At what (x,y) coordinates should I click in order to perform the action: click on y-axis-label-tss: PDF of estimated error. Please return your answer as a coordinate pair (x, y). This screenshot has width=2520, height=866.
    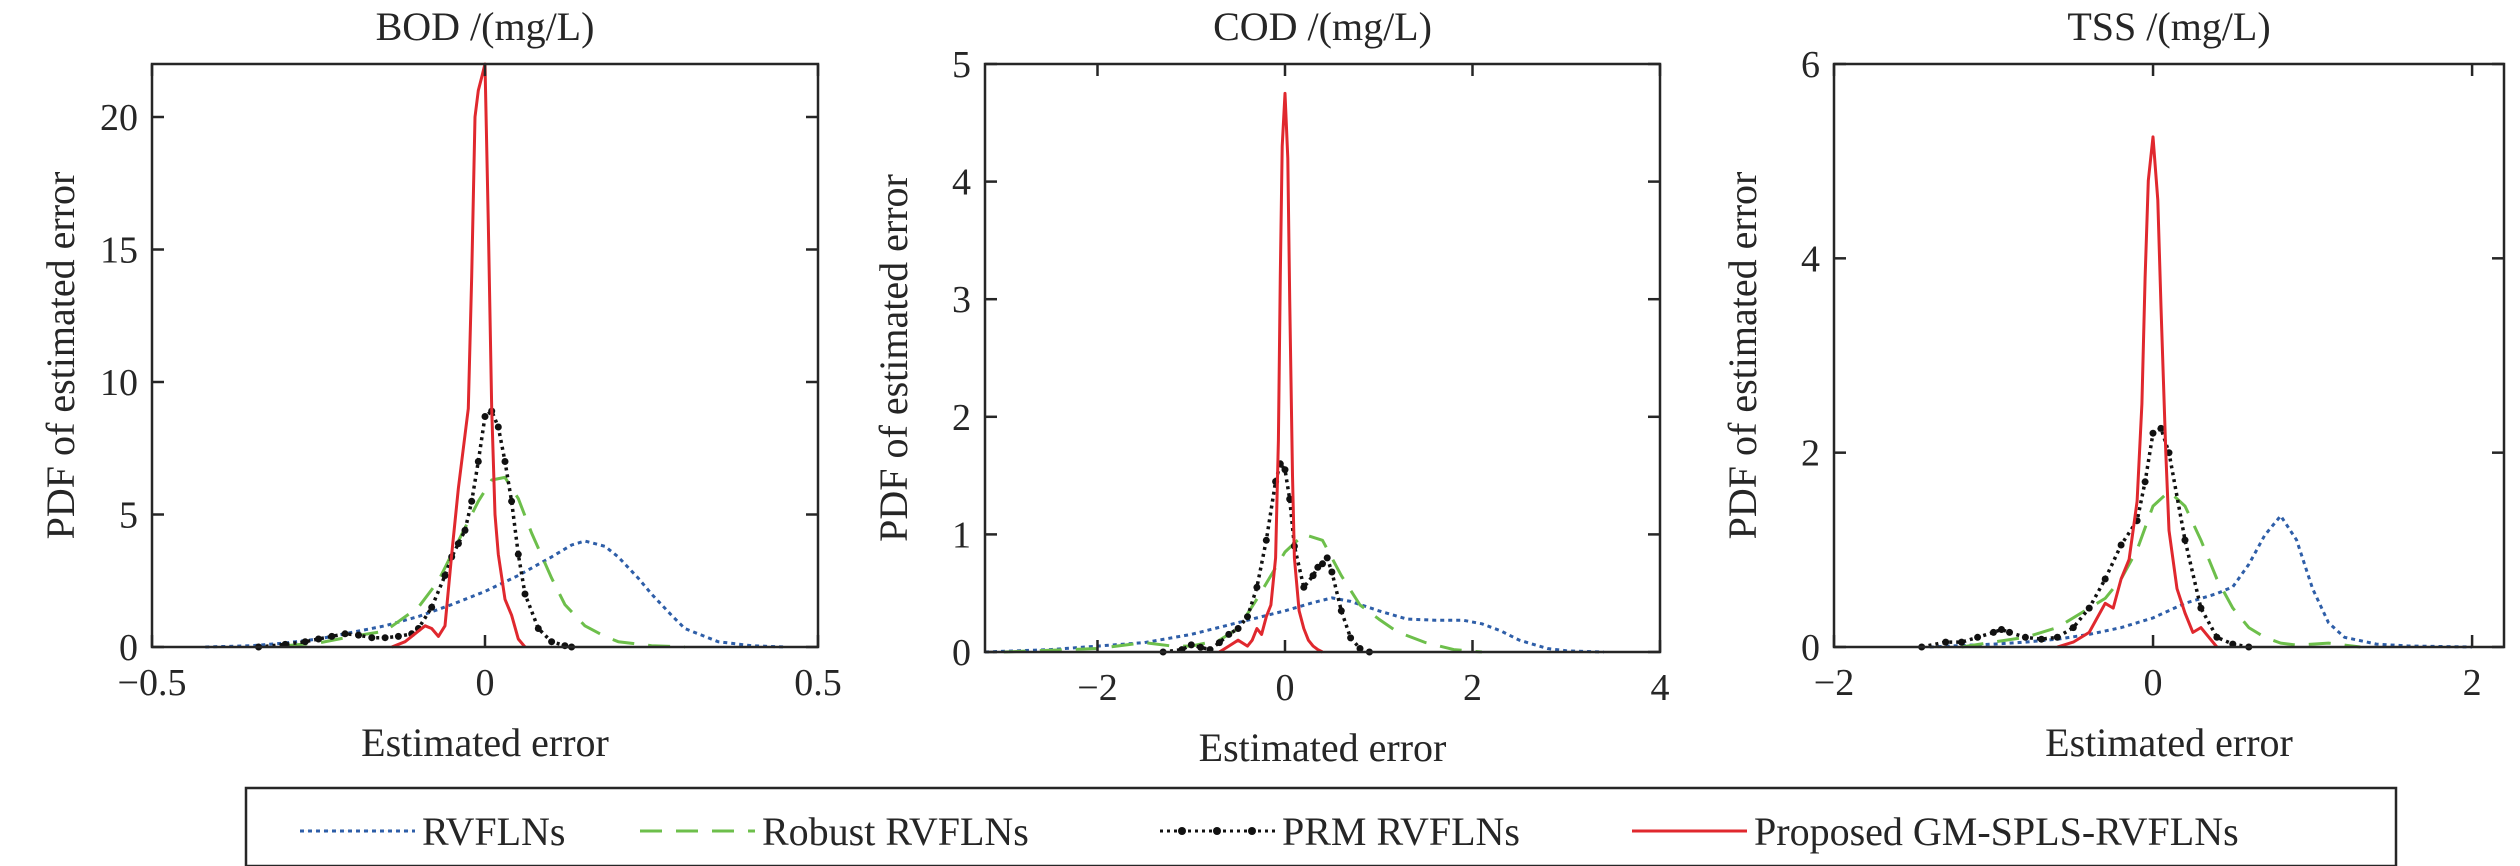
    Looking at the image, I should click on (1742, 356).